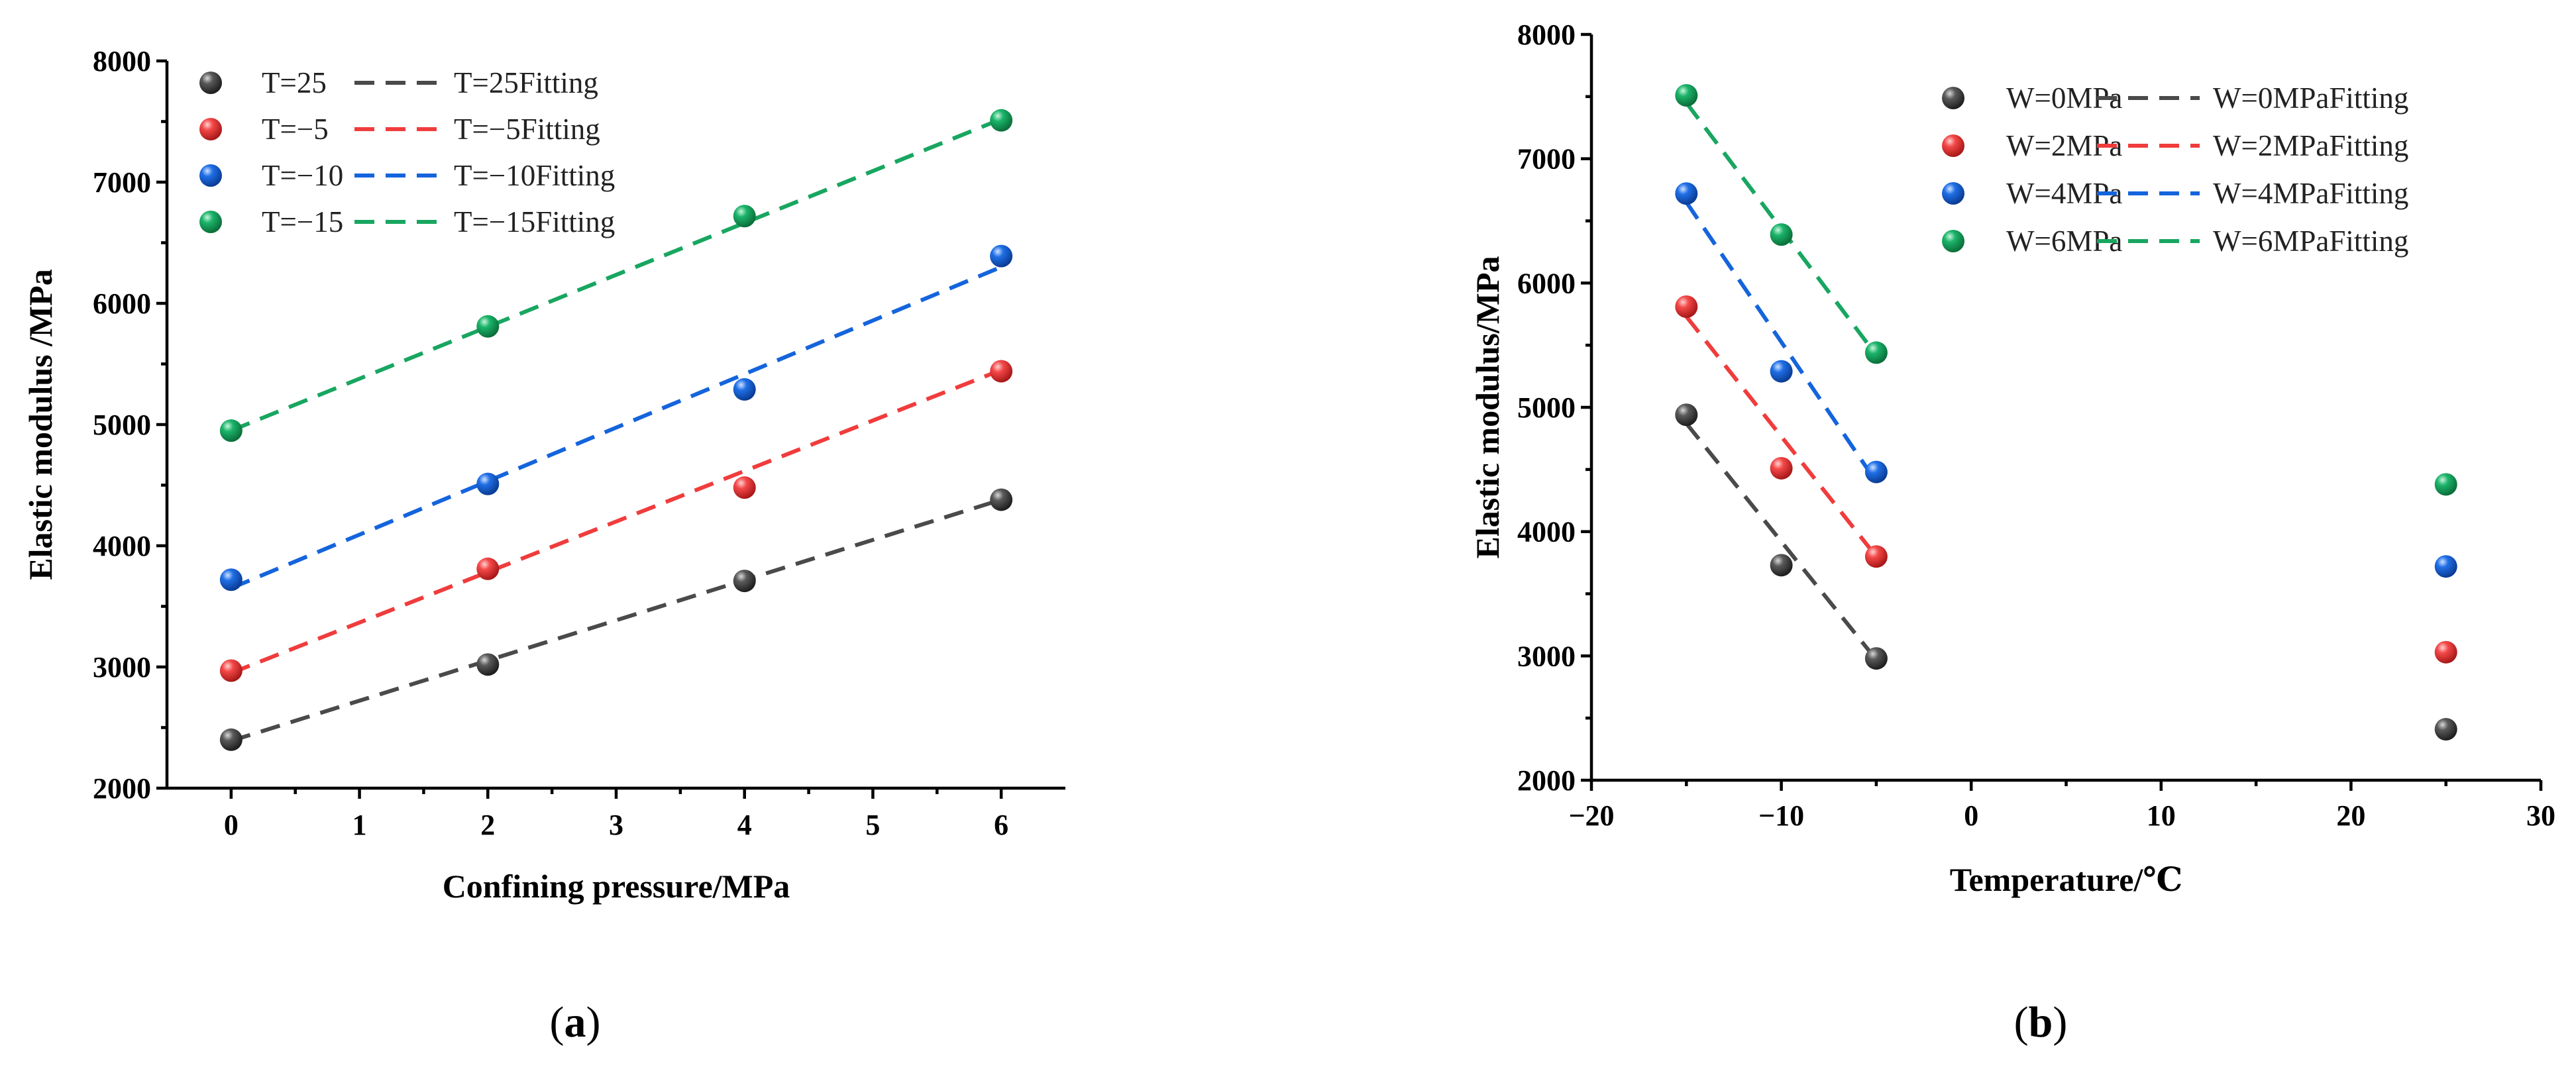 Image resolution: width=2576 pixels, height=1067 pixels. Describe the element at coordinates (2310, 145) in the screenshot. I see `legend-fit-label: W=2MPaFitting` at that location.